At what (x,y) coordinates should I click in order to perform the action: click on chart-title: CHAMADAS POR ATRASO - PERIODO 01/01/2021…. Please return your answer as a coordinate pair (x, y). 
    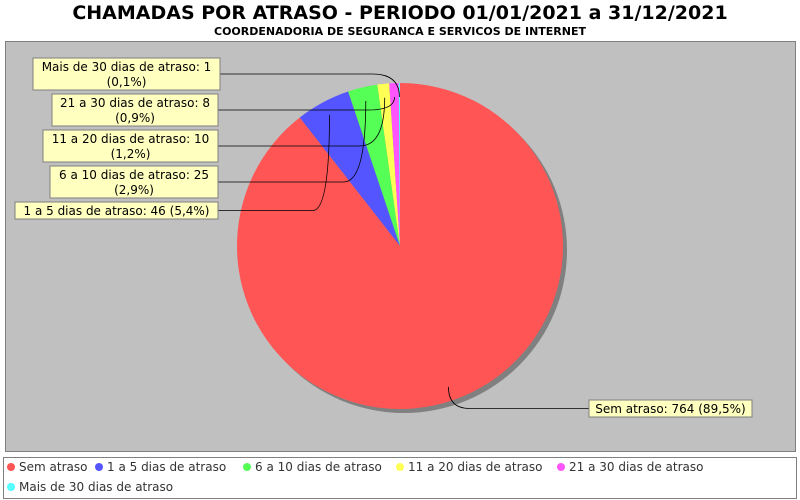
    Looking at the image, I should click on (400, 13).